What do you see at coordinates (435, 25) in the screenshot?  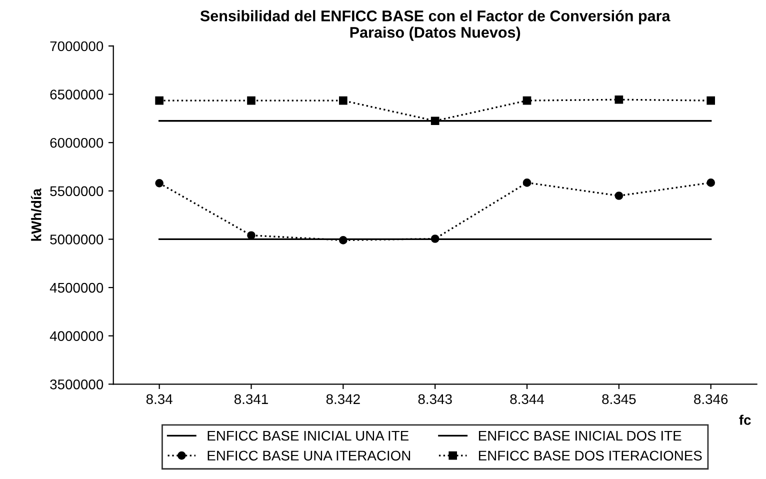 I see `chart-title: Sensibilidad del ENFICC BASE con el Factor de Conversión para Paraiso (Datos Nuevos)` at bounding box center [435, 25].